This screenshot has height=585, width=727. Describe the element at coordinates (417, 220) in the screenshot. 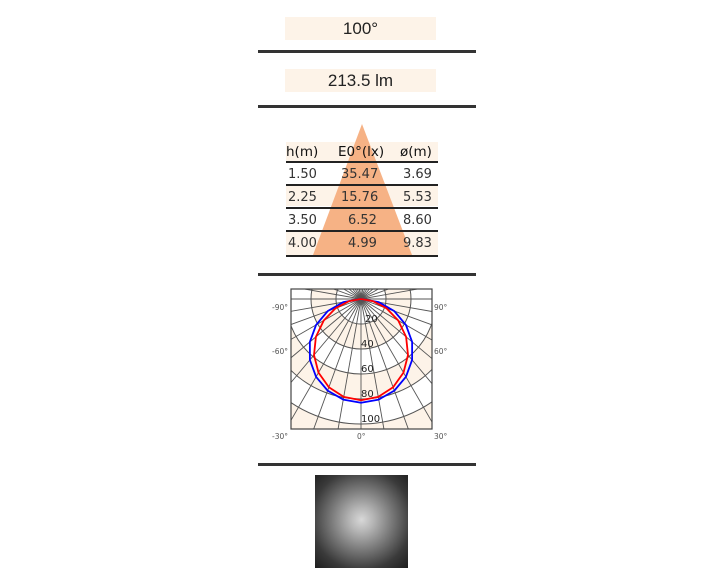

I see `cell: 8.60` at that location.